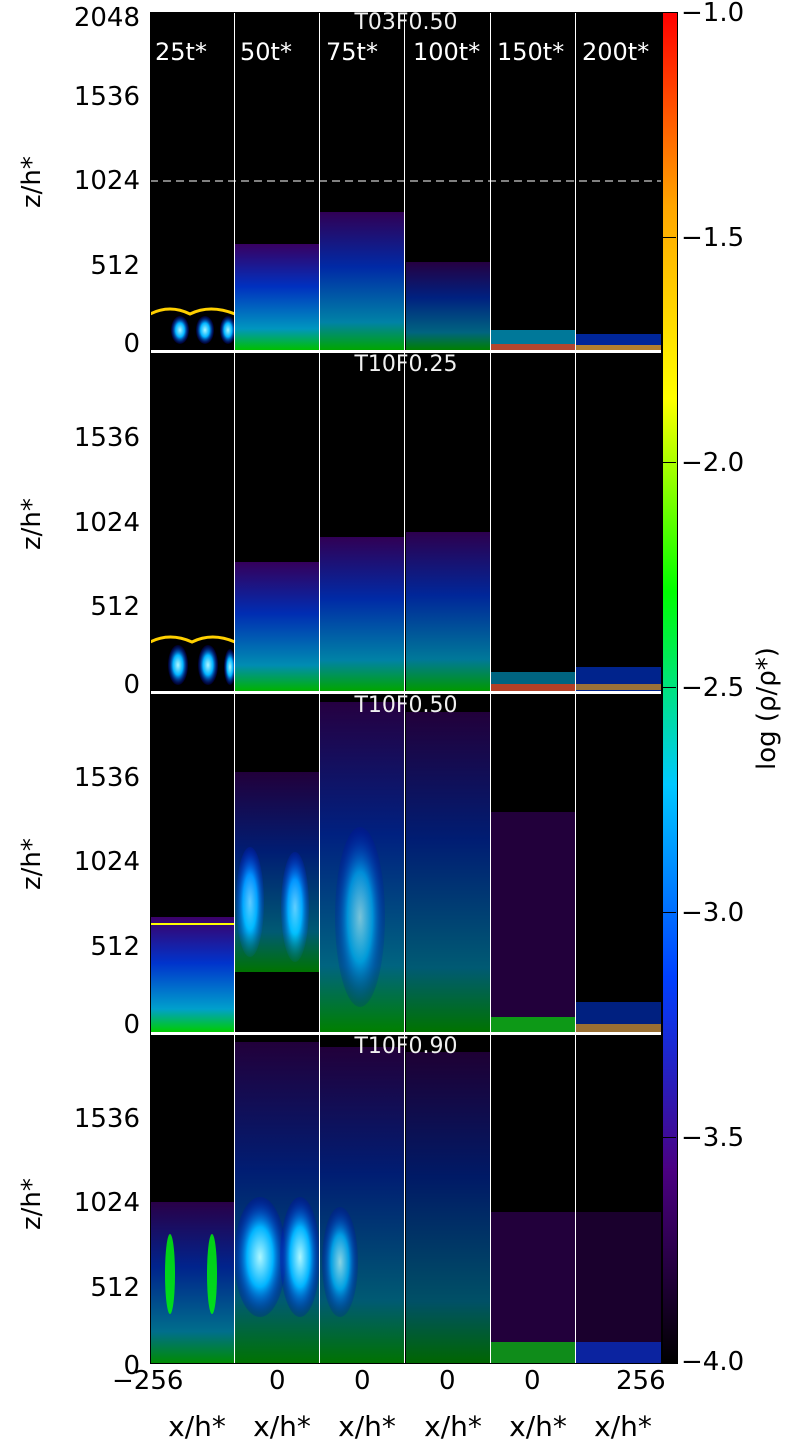  I want to click on panel-1-title: T03F0.50, so click(406, 22).